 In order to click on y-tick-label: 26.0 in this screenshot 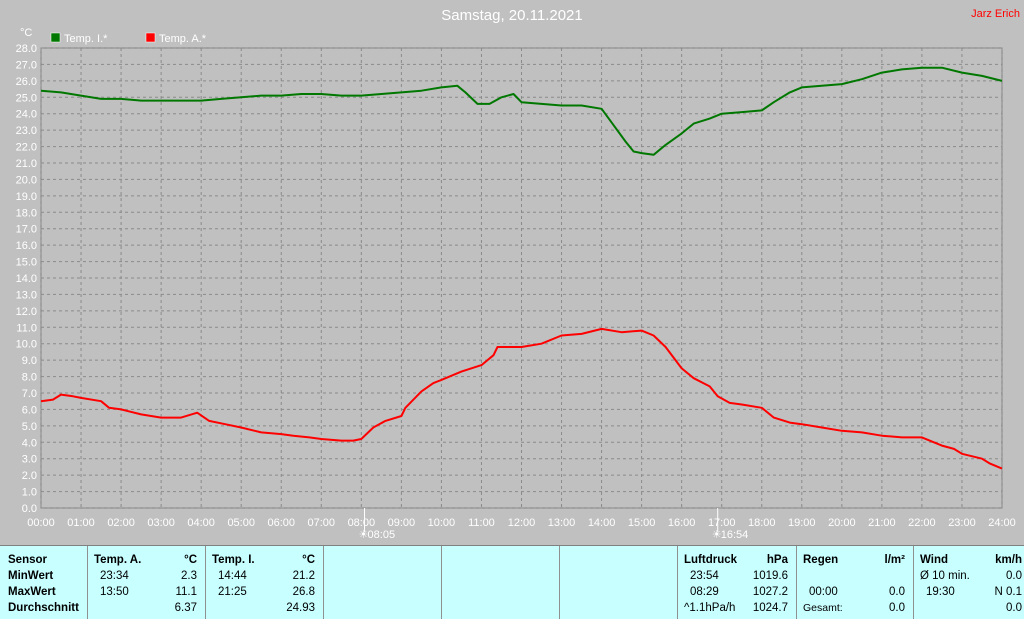, I will do `click(26, 82)`.